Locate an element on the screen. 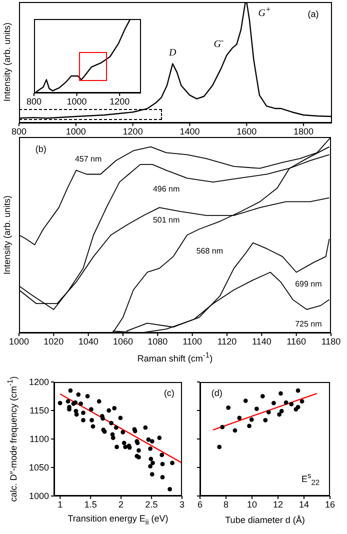 This screenshot has width=347, height=534. annotation: (d) is located at coordinates (216, 393).